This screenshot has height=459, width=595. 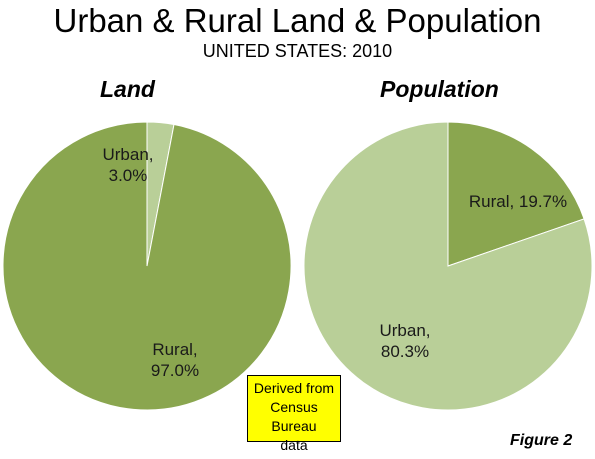 I want to click on population-pie-title: Population, so click(x=439, y=89).